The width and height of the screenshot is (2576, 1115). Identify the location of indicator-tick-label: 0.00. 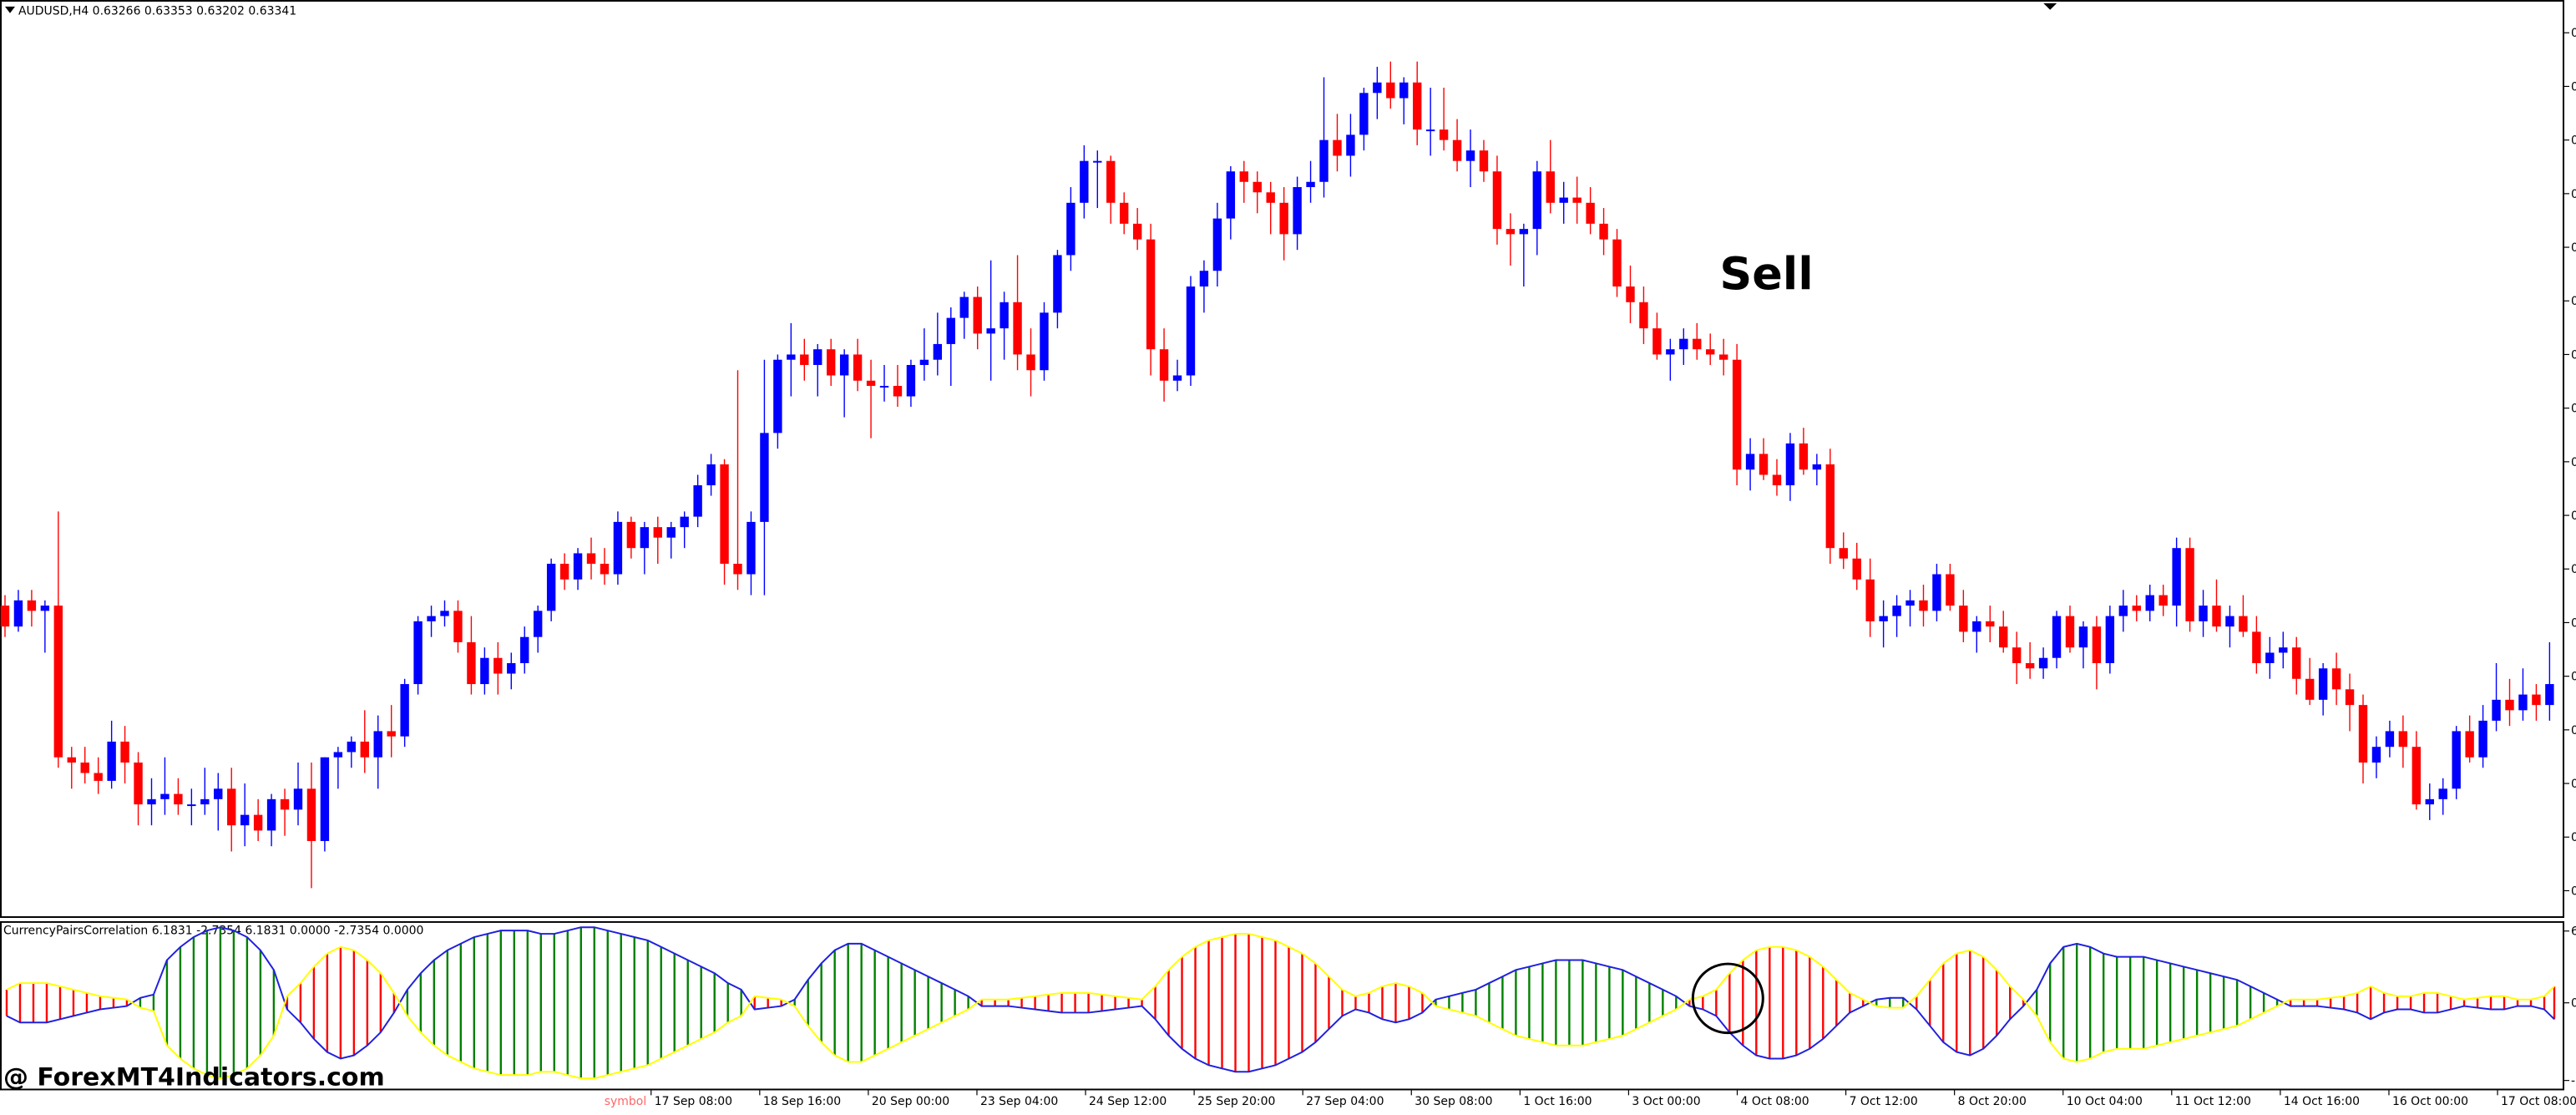
(2573, 1004).